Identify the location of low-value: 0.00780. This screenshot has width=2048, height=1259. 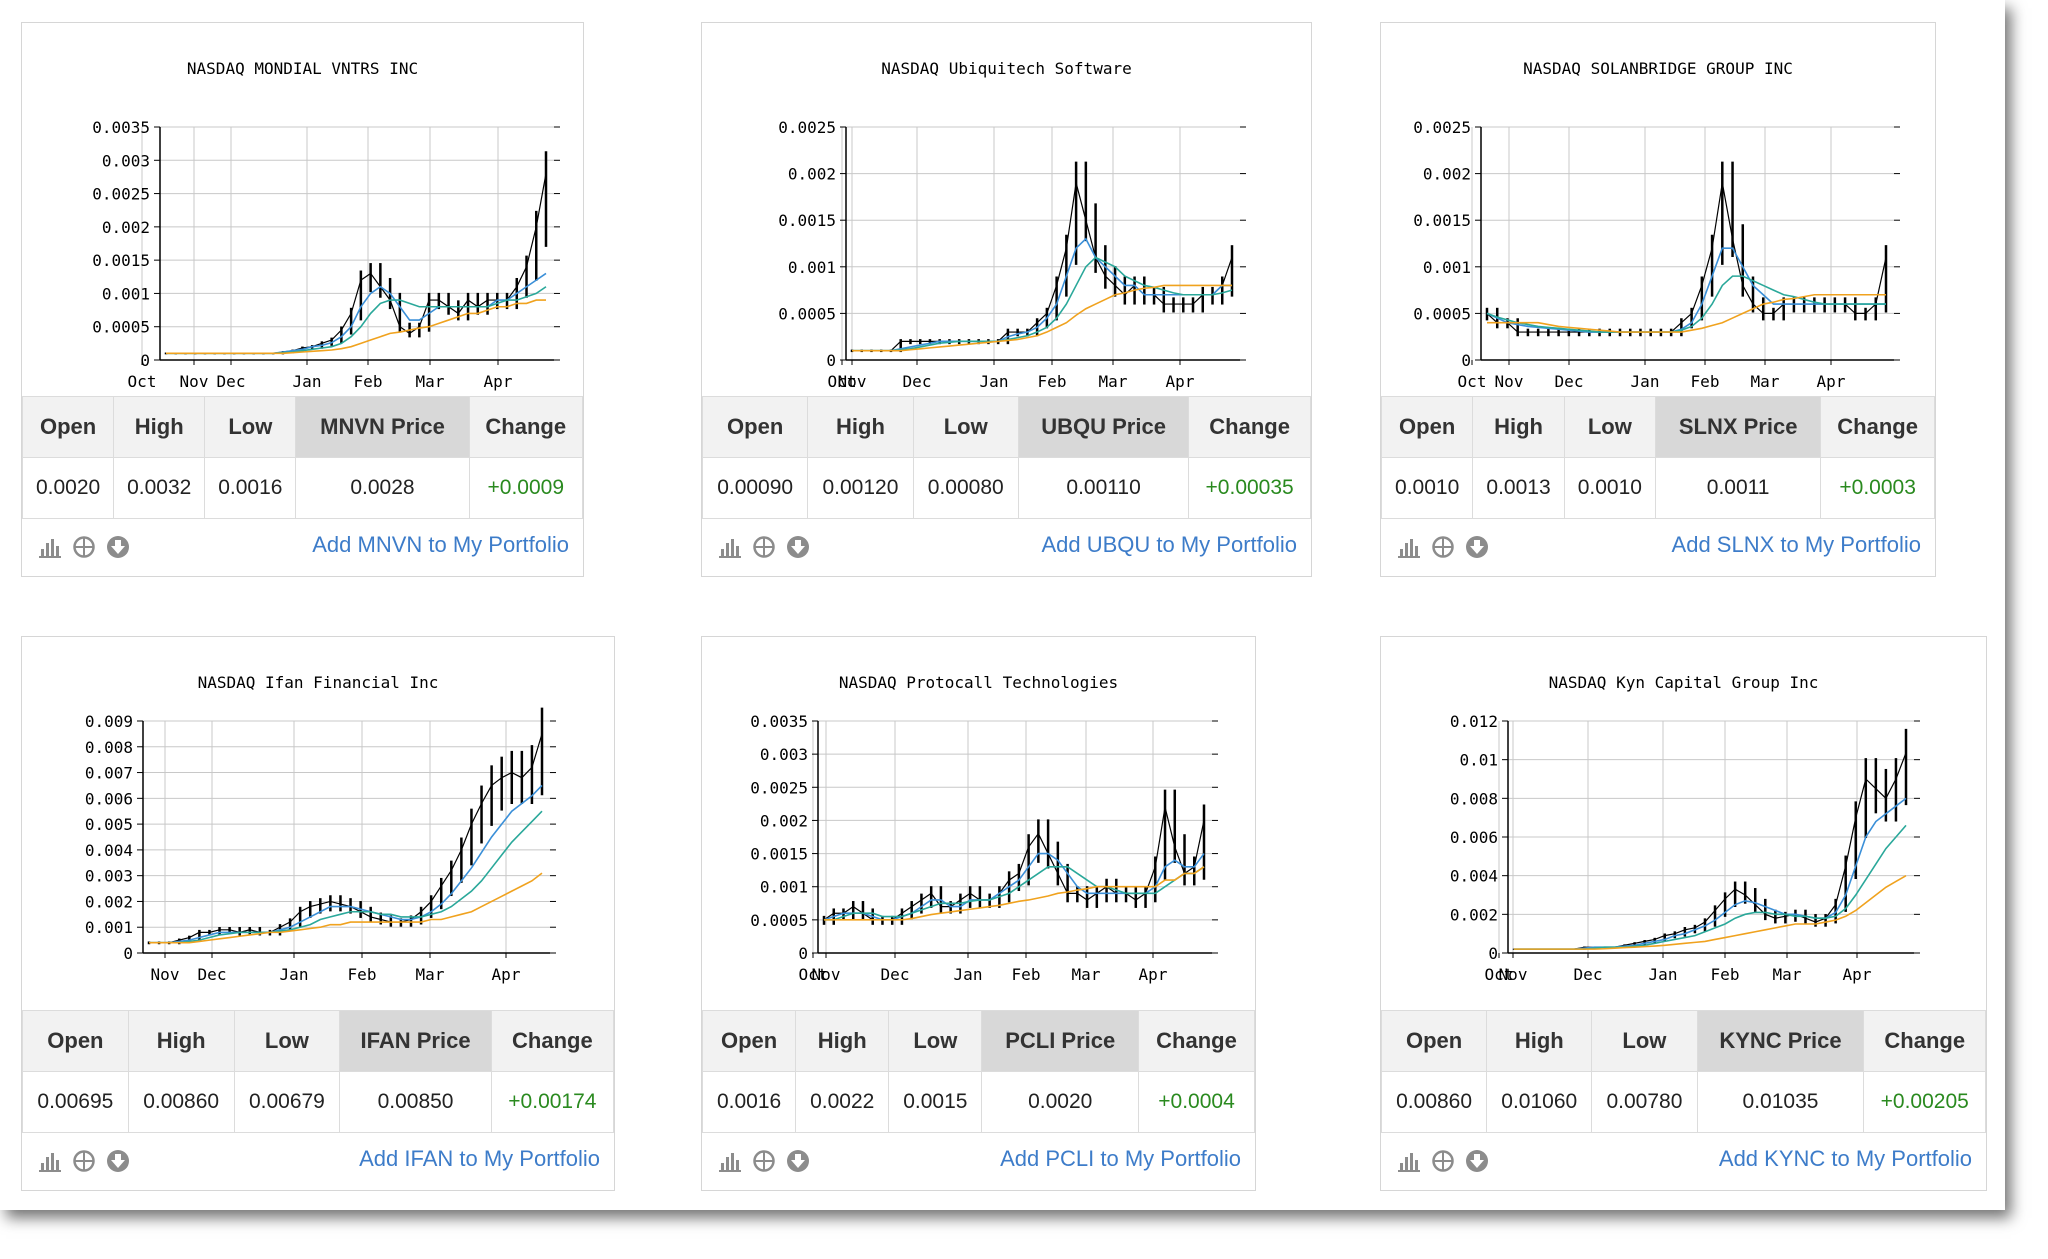
(1644, 1102).